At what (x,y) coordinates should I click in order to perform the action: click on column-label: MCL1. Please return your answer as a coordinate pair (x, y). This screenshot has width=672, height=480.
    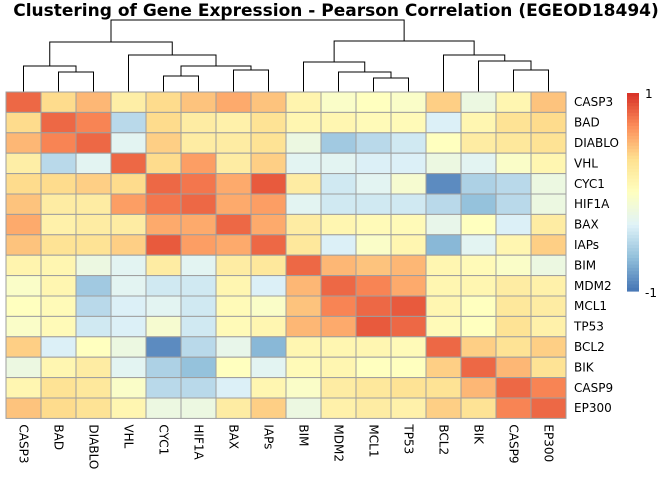
    Looking at the image, I should click on (374, 440).